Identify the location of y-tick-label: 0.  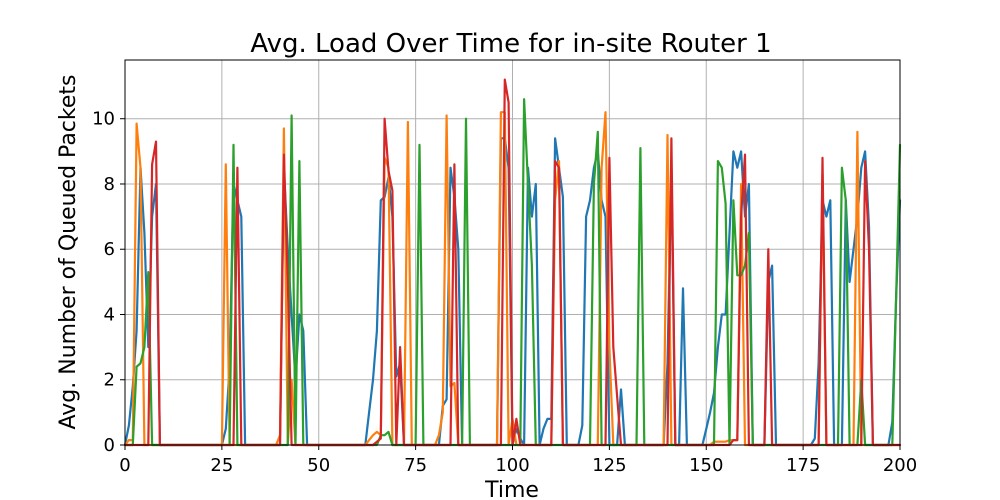
(109, 445).